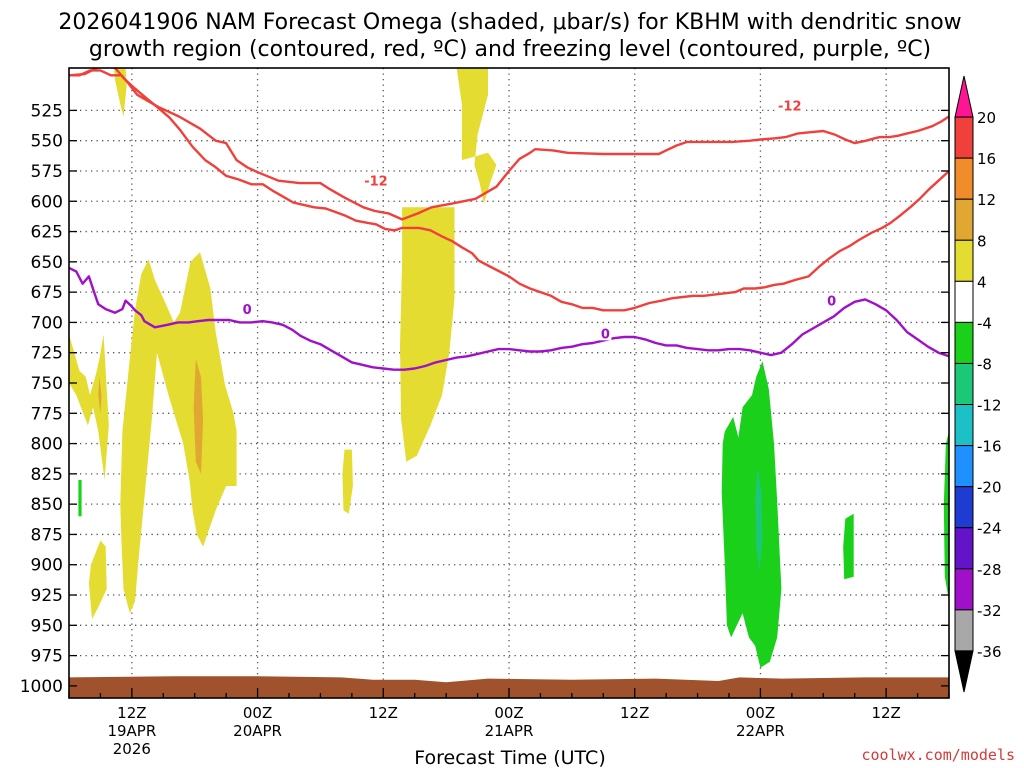 This screenshot has width=1024, height=768. I want to click on x-tick-label-date: 22APR, so click(760, 731).